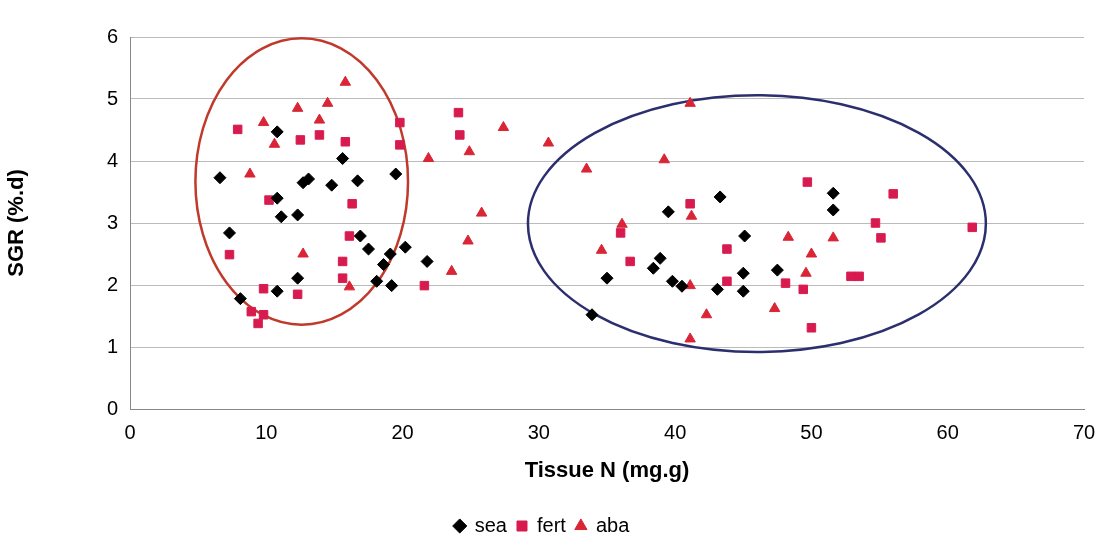 This screenshot has width=1106, height=554. What do you see at coordinates (112, 159) in the screenshot?
I see `y-tick-label: 4` at bounding box center [112, 159].